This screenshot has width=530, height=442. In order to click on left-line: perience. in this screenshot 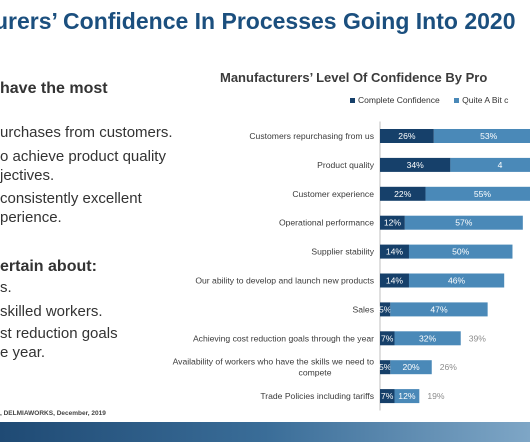, I will do `click(31, 217)`.